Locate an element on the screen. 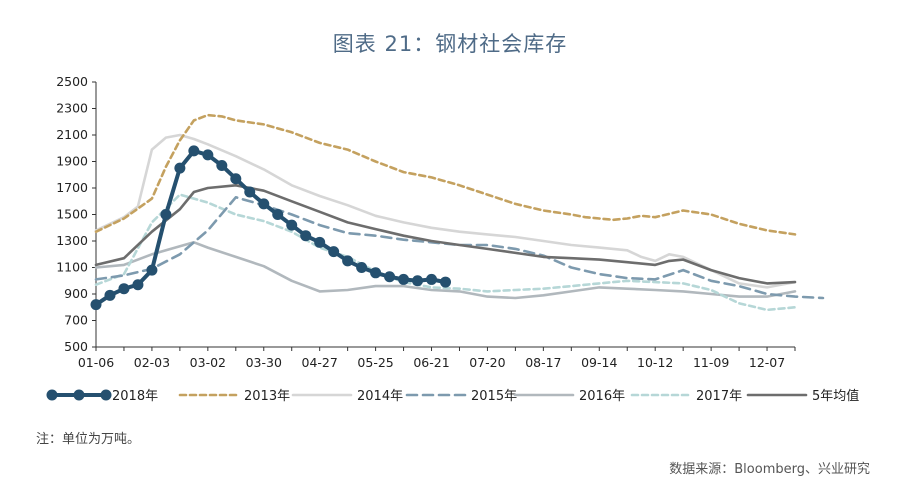  y-tick-label: 900 is located at coordinates (76, 293).